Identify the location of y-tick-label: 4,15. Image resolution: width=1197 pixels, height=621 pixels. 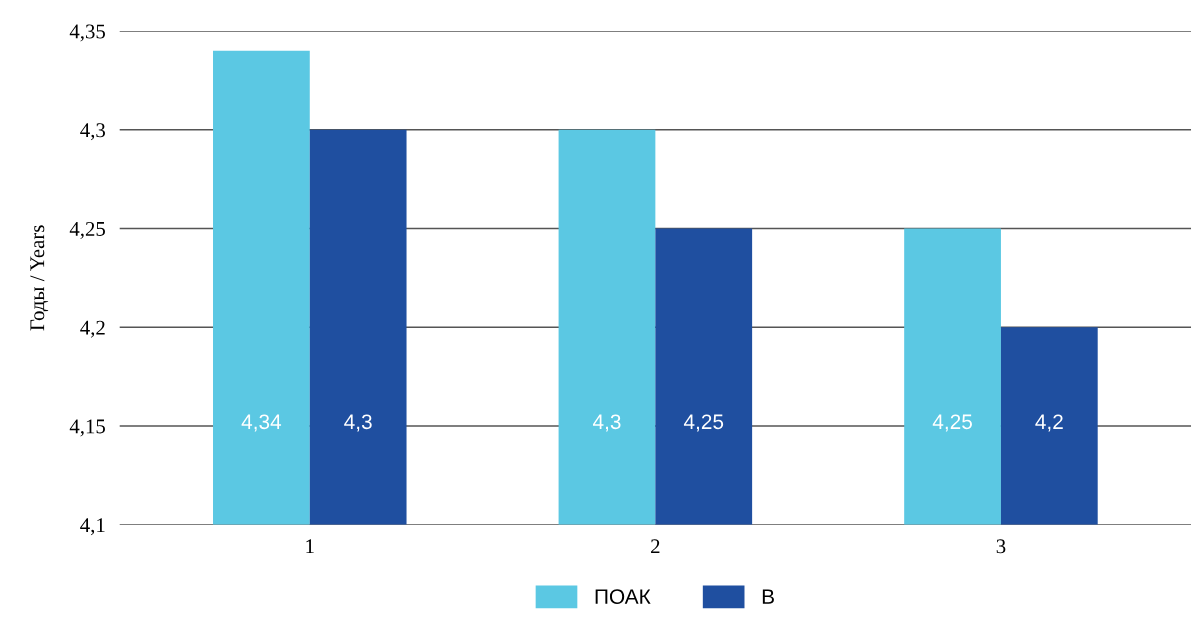
(87, 428).